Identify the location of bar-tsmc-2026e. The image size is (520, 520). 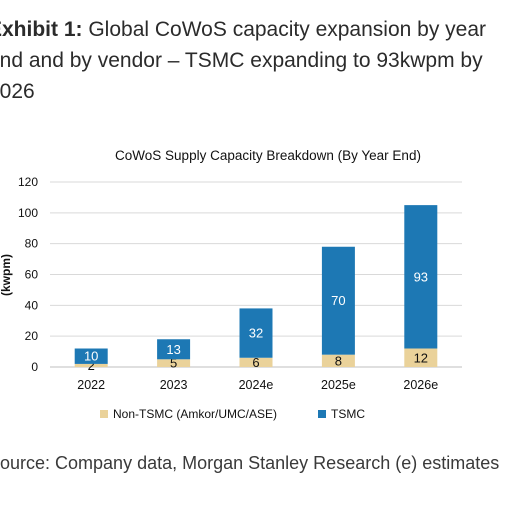
(421, 277).